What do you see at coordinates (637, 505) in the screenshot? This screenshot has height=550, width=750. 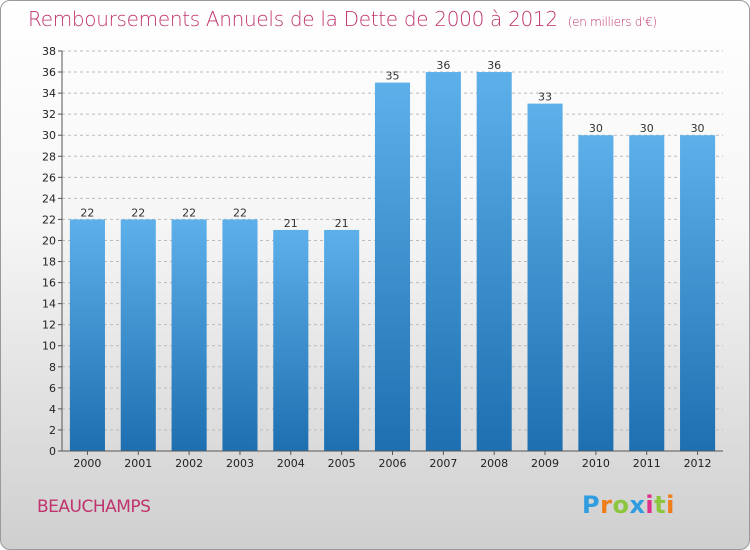 I see `logo-letter: x` at bounding box center [637, 505].